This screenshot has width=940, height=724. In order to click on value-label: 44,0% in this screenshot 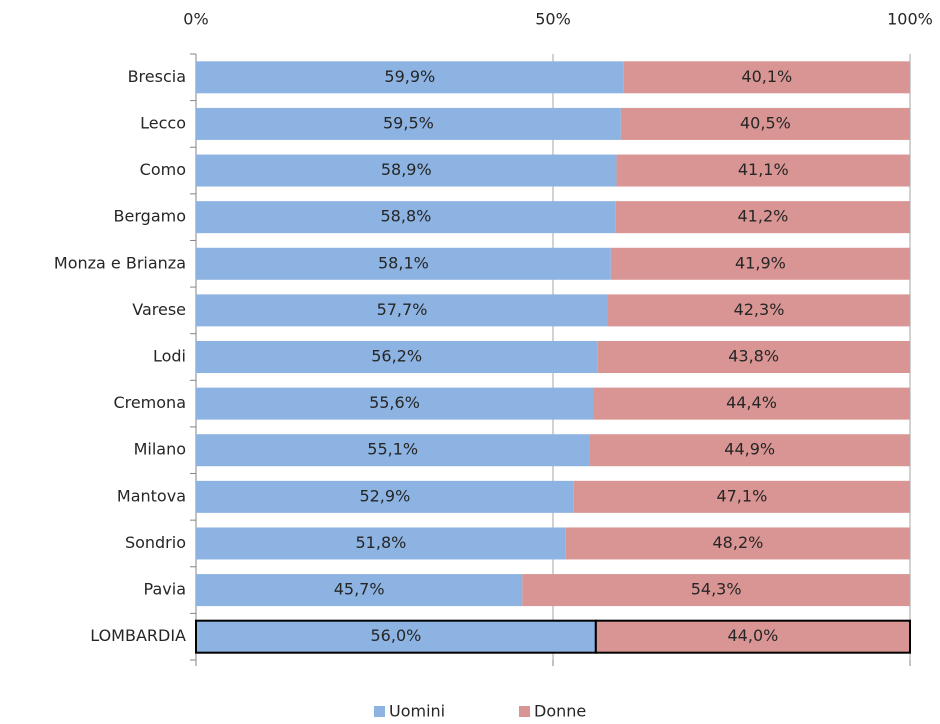, I will do `click(753, 635)`.